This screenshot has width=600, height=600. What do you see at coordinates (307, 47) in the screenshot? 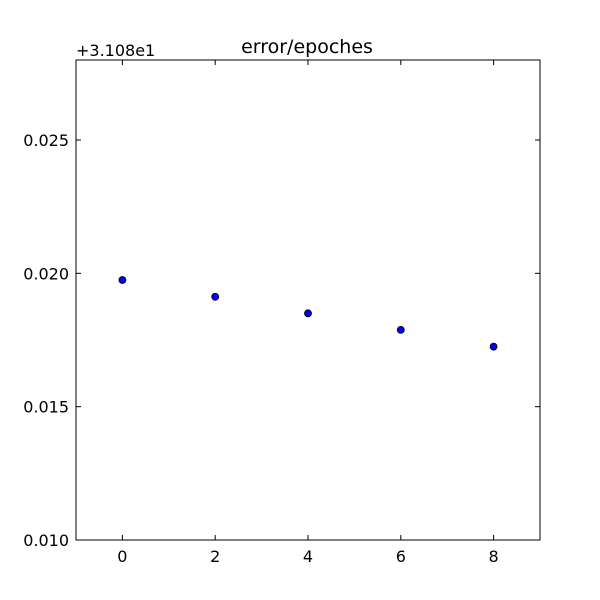
I see `chart-title: error/epoches` at bounding box center [307, 47].